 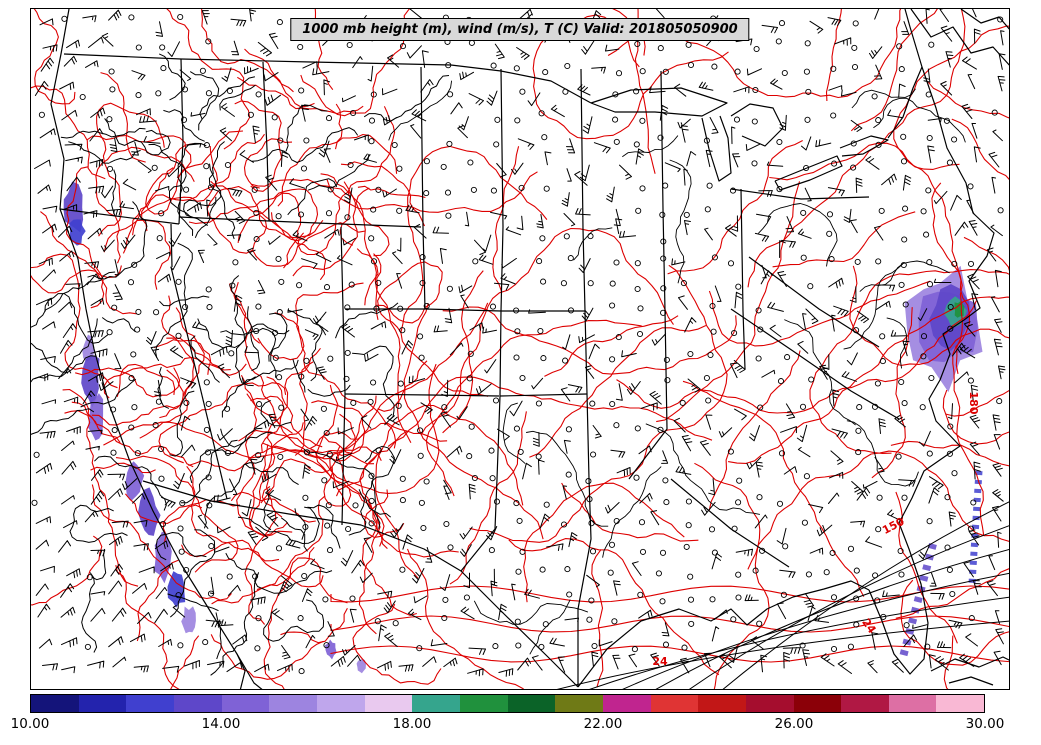 I want to click on colorbar-strip, so click(x=507, y=703).